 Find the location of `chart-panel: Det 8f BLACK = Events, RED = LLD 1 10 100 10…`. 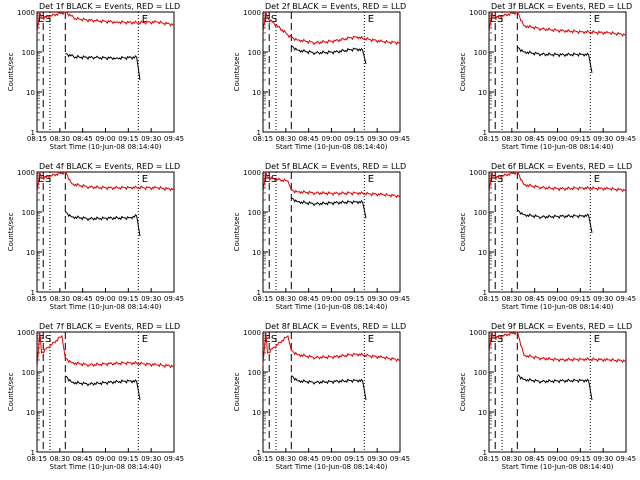

chart-panel: Det 8f BLACK = Events, RED = LLD 1 10 100 10… is located at coordinates (321, 396).